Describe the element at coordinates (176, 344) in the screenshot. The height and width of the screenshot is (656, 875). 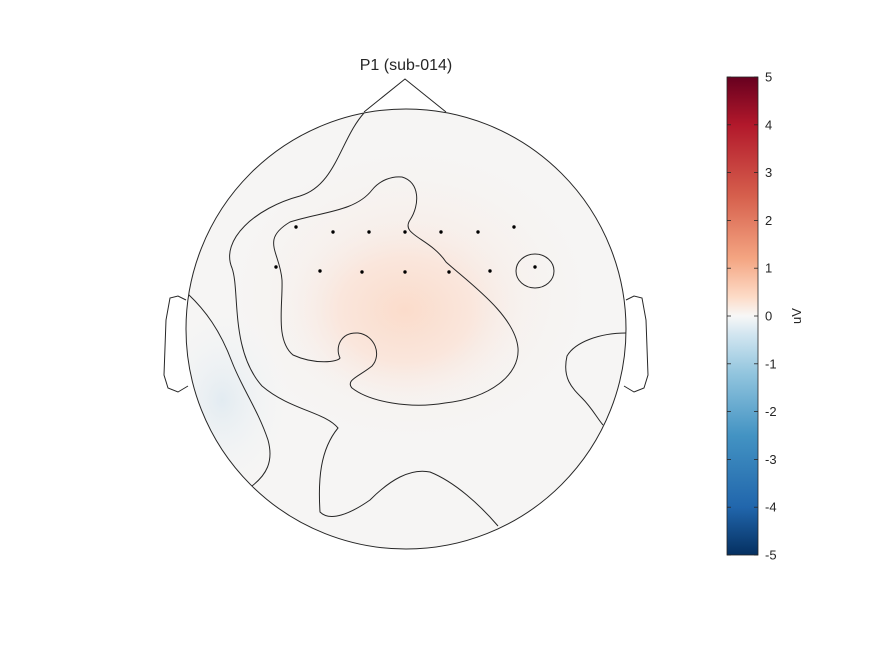
I see `left-ear-outline` at that location.